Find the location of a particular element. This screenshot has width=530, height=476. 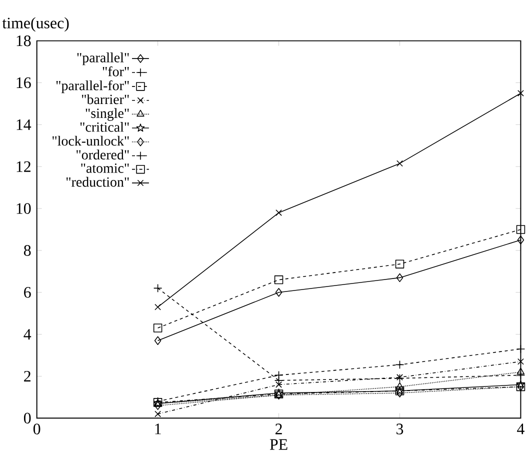

legend-label: "for" is located at coordinates (115, 71).